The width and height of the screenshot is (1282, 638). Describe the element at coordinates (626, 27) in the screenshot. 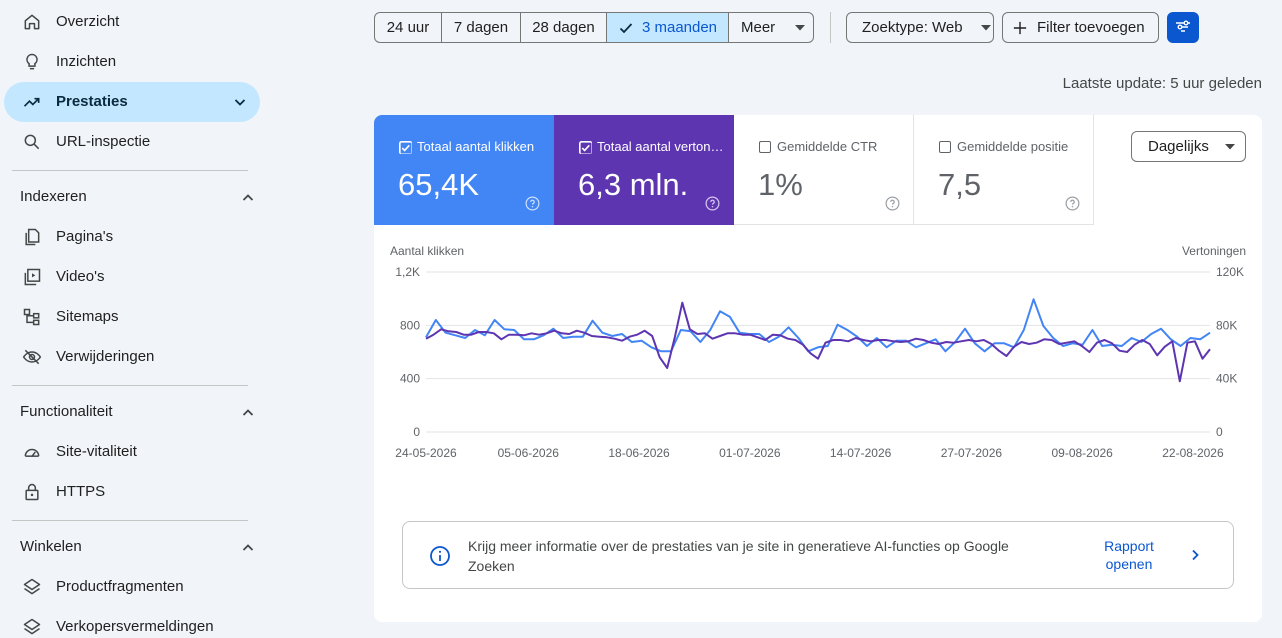

I see `check-icon` at that location.